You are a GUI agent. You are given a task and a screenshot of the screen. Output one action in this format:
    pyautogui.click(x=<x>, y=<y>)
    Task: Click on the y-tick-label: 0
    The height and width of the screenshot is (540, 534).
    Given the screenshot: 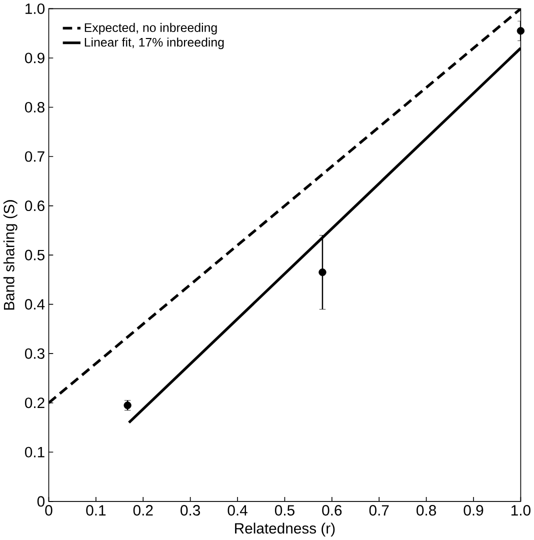 What is the action you would take?
    pyautogui.click(x=40, y=501)
    